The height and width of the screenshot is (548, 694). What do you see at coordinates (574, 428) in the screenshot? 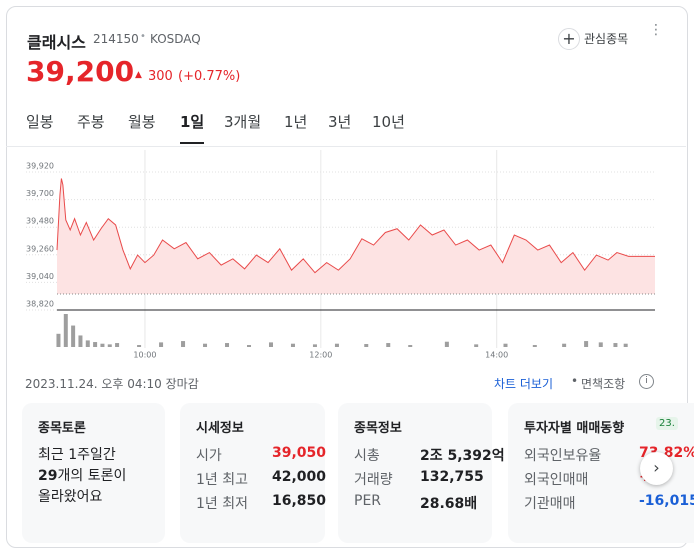
I see `card-title: 투자자별 매매동향` at bounding box center [574, 428].